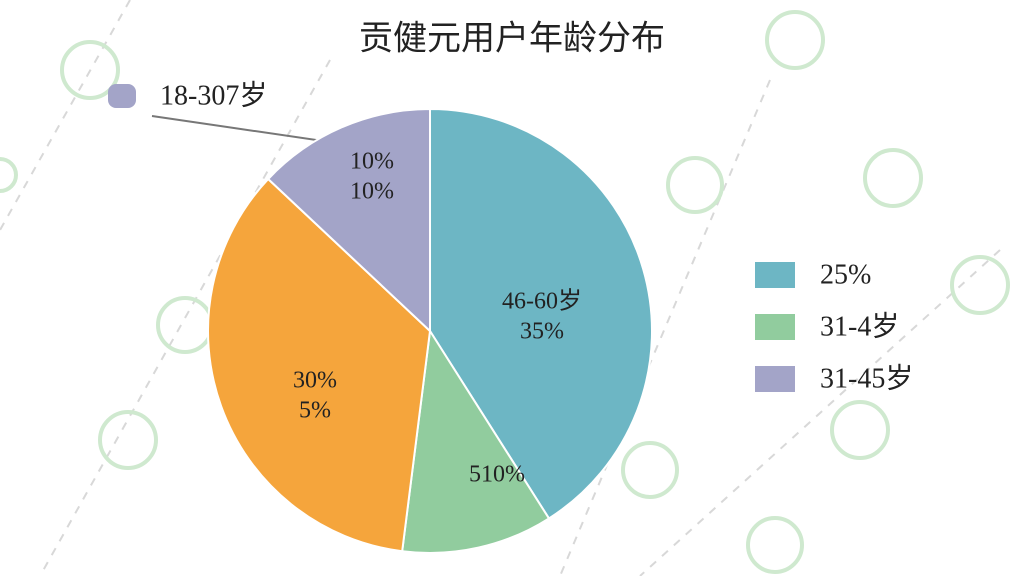 The width and height of the screenshot is (1024, 576). Describe the element at coordinates (213, 95) in the screenshot. I see `callout-label: 18-307岁` at that location.